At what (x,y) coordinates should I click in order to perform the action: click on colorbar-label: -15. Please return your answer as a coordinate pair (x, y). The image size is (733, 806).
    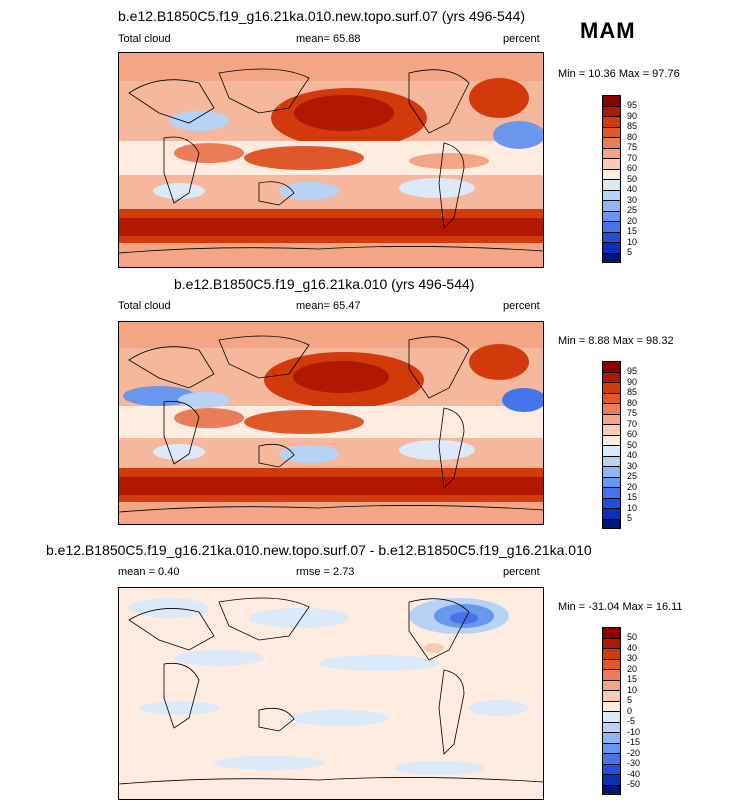
    Looking at the image, I should click on (634, 742).